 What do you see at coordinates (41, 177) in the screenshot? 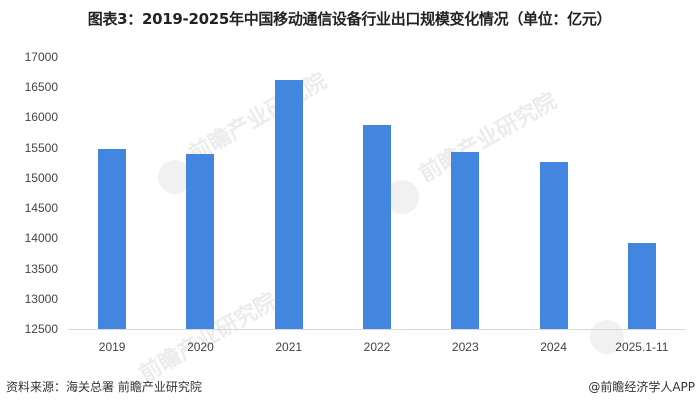
I see `y-tick-label: 15000` at bounding box center [41, 177].